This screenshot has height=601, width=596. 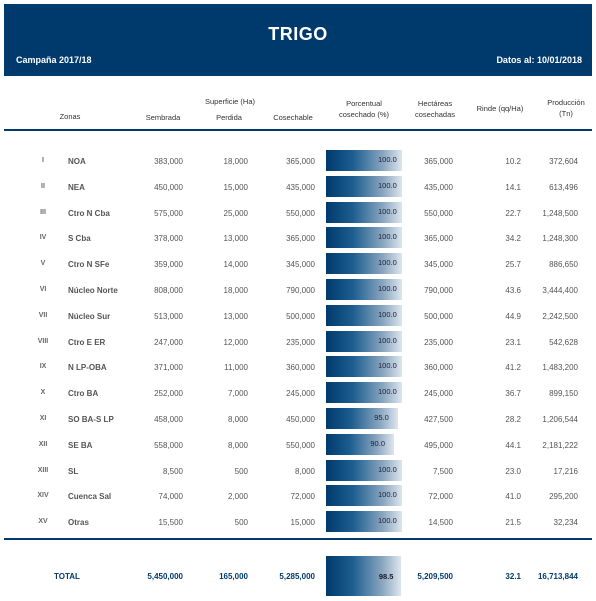 What do you see at coordinates (233, 576) in the screenshot?
I see `total-perdida: 165,000` at bounding box center [233, 576].